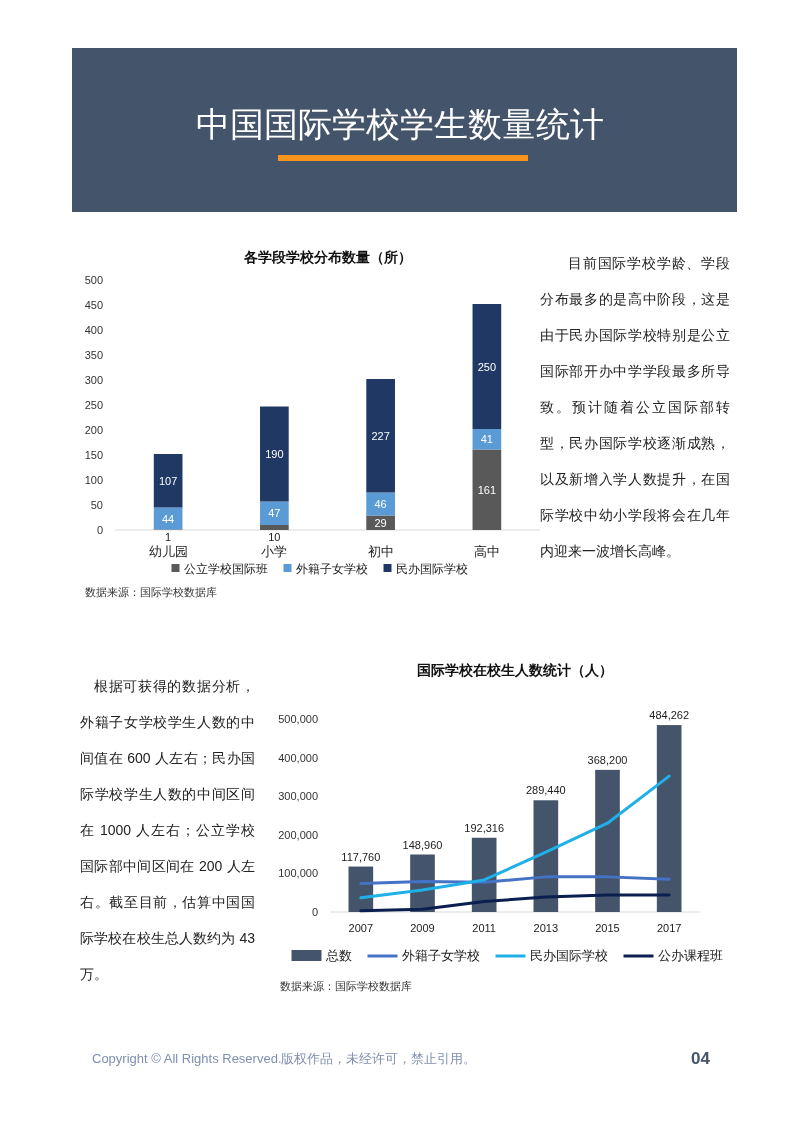  I want to click on data-label: 190, so click(274, 454).